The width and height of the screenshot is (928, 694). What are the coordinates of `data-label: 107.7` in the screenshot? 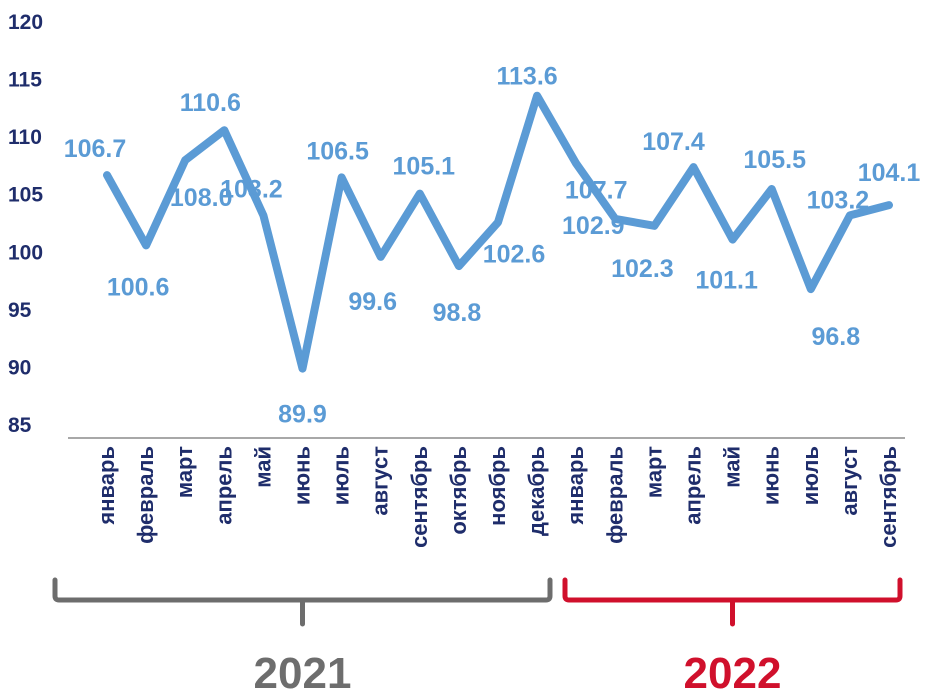 It's located at (596, 191).